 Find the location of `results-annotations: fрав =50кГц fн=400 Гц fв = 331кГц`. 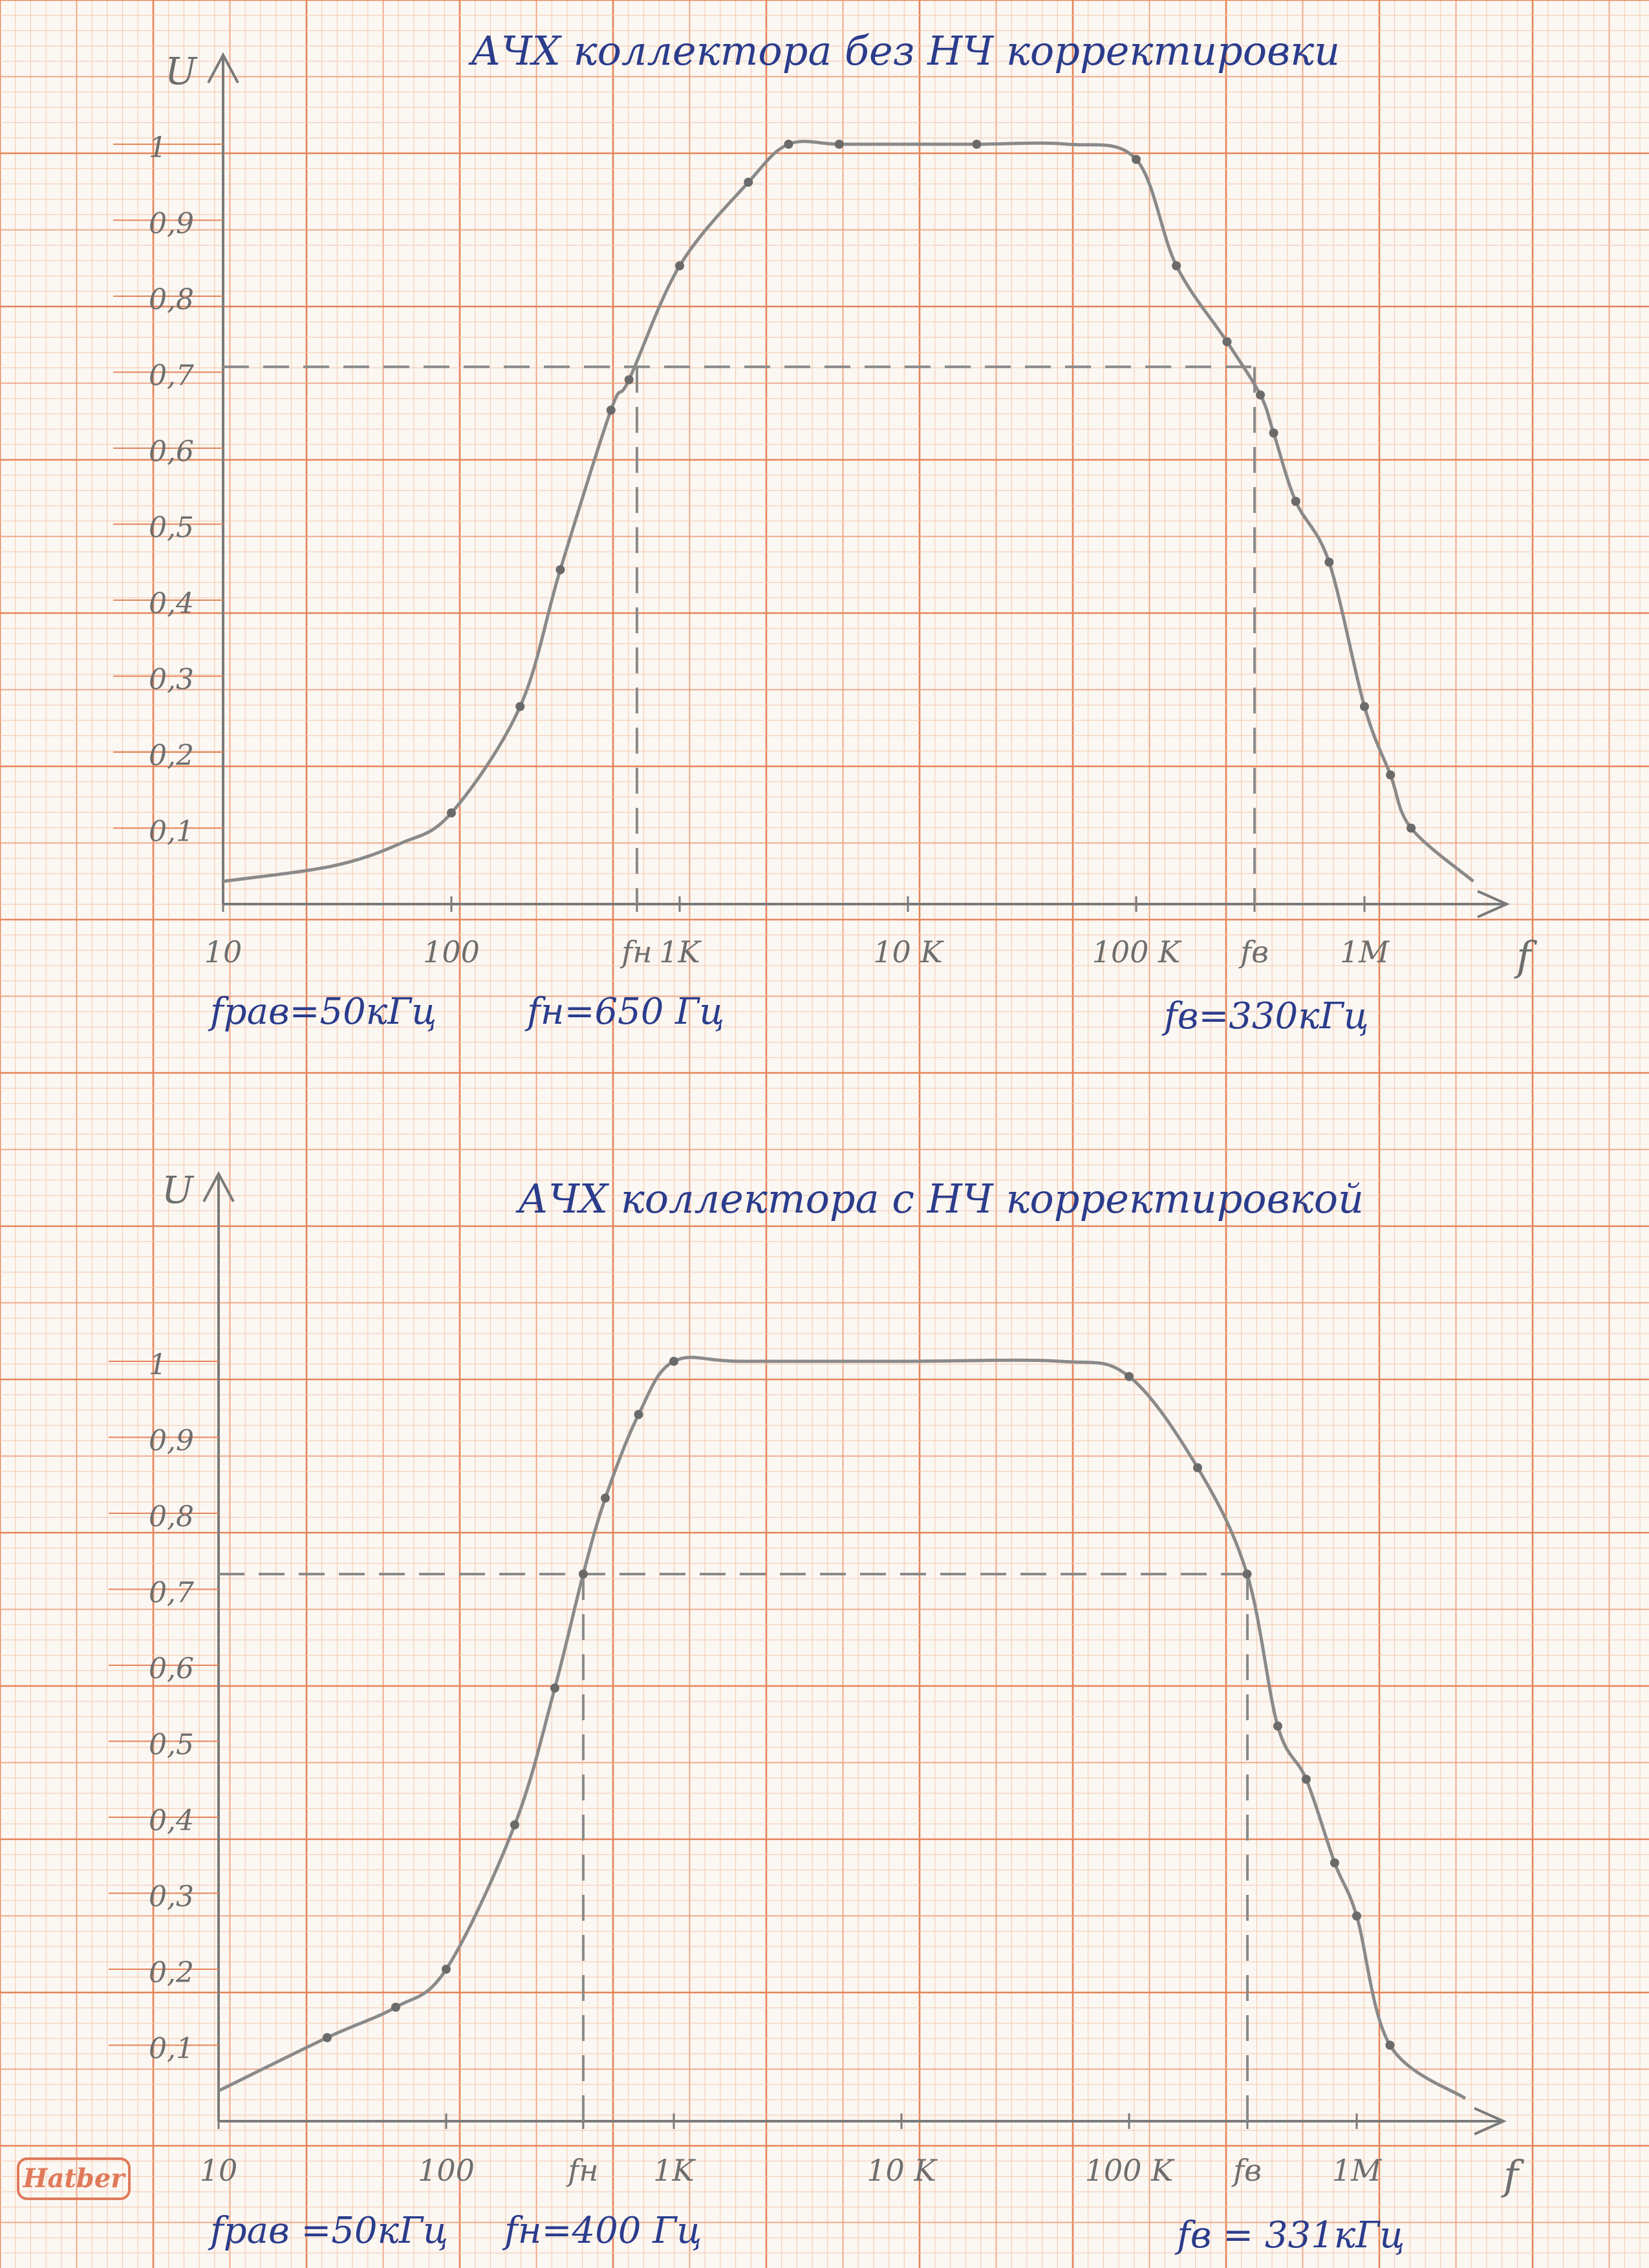

results-annotations: fрав =50кГц fн=400 Гц fв = 331кГц is located at coordinates (806, 2233).